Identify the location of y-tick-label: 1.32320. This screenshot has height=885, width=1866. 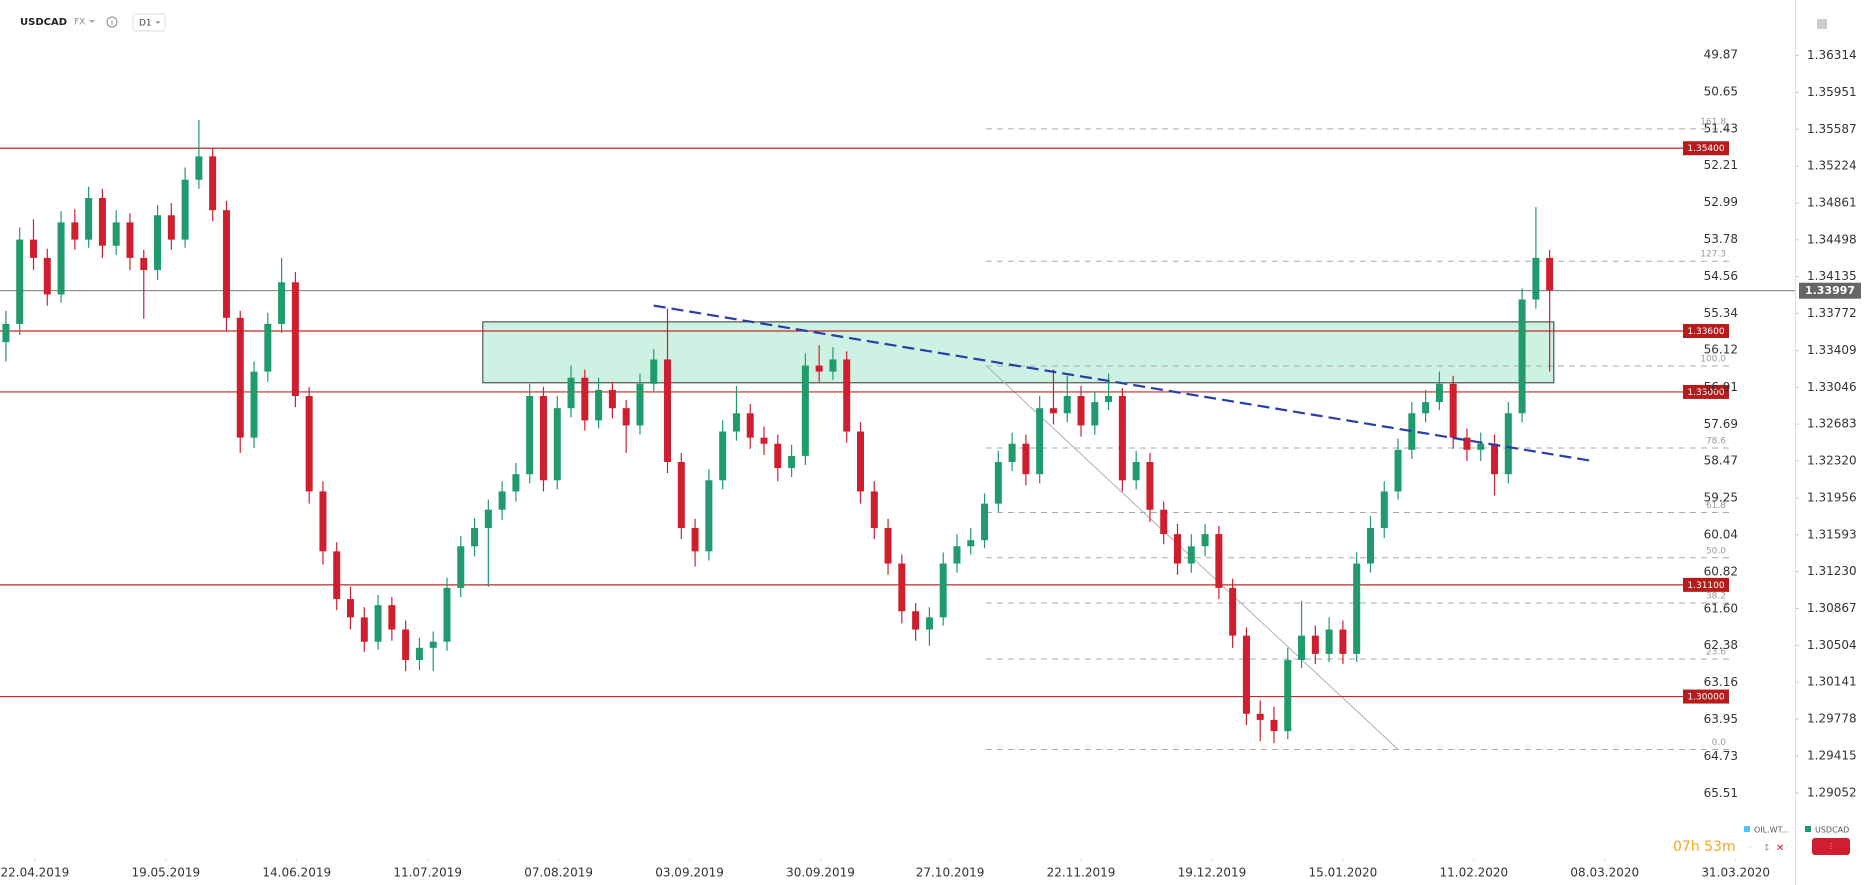
(1832, 460).